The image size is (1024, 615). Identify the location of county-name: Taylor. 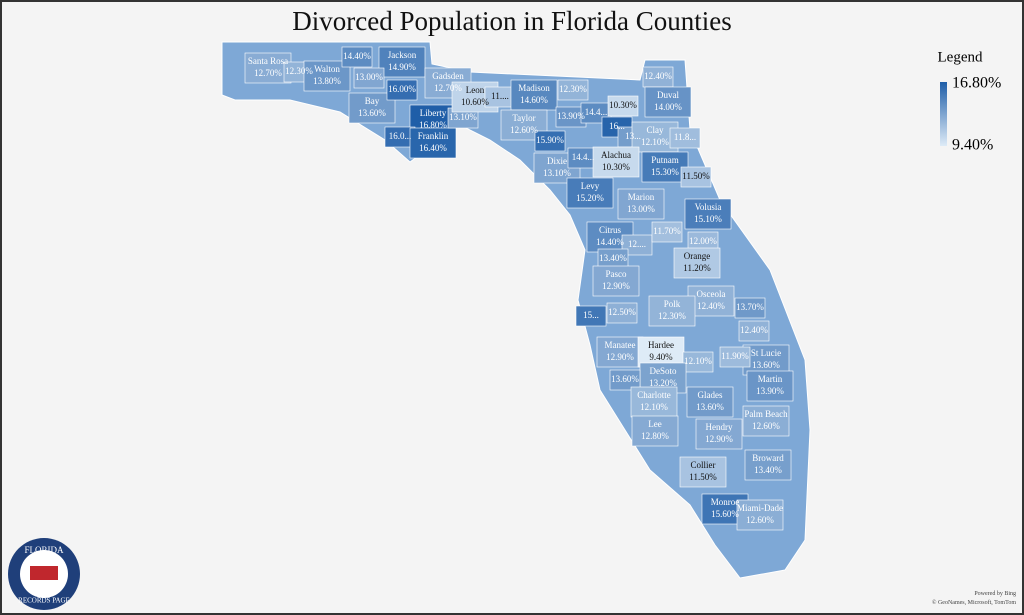
(523, 118).